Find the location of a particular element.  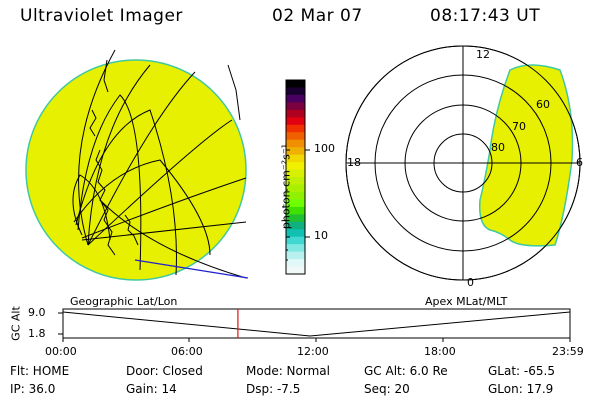

mlt-label-6: 6 is located at coordinates (579, 162).